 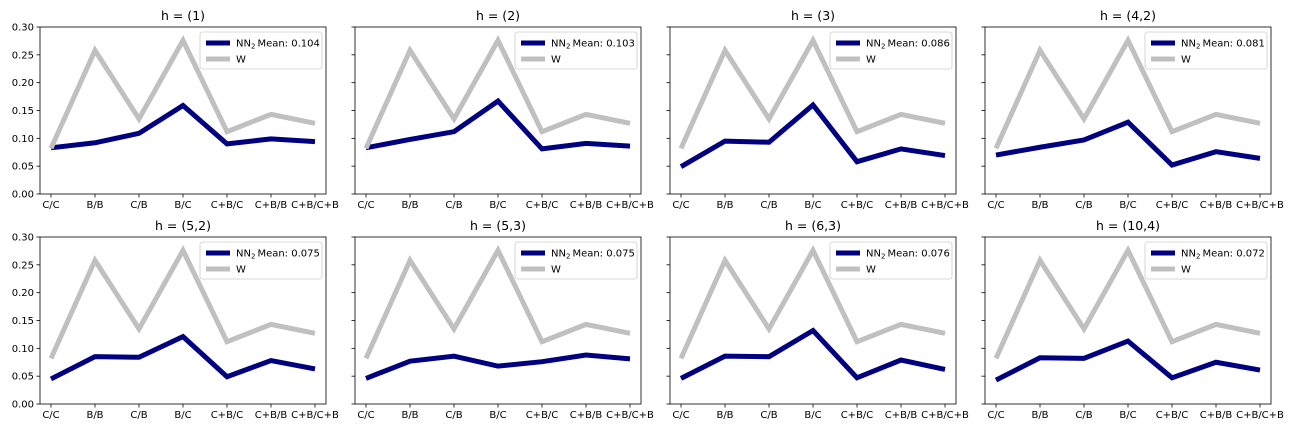 I want to click on legend-label-text: Mean: 0.075, so click(x=603, y=254).